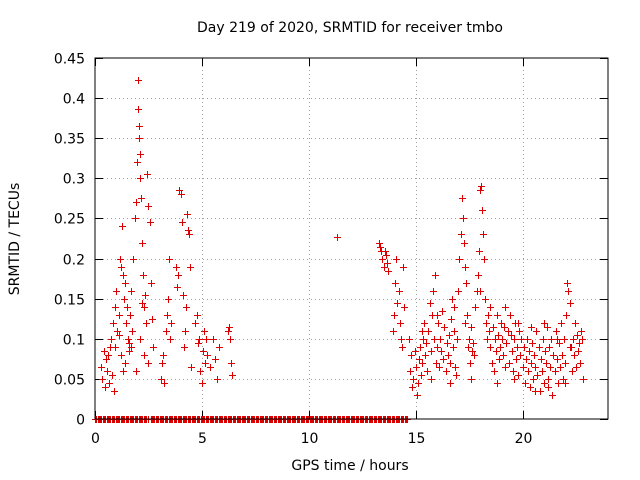  I want to click on x-tick-labels: 0 5 10 15 20, so click(311, 439).